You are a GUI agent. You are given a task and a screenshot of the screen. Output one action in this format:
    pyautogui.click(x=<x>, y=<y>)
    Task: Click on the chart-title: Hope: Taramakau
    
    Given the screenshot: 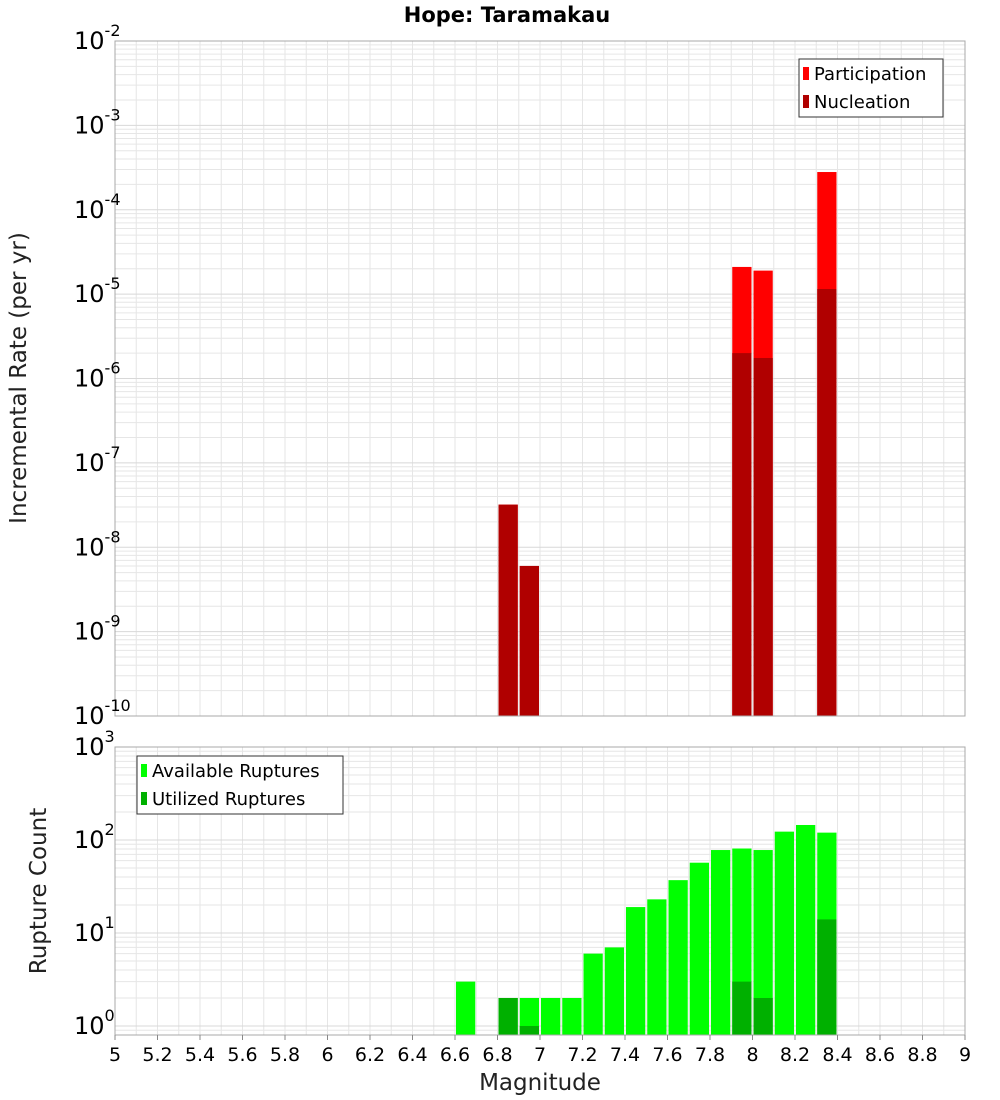 What is the action you would take?
    pyautogui.click(x=507, y=15)
    